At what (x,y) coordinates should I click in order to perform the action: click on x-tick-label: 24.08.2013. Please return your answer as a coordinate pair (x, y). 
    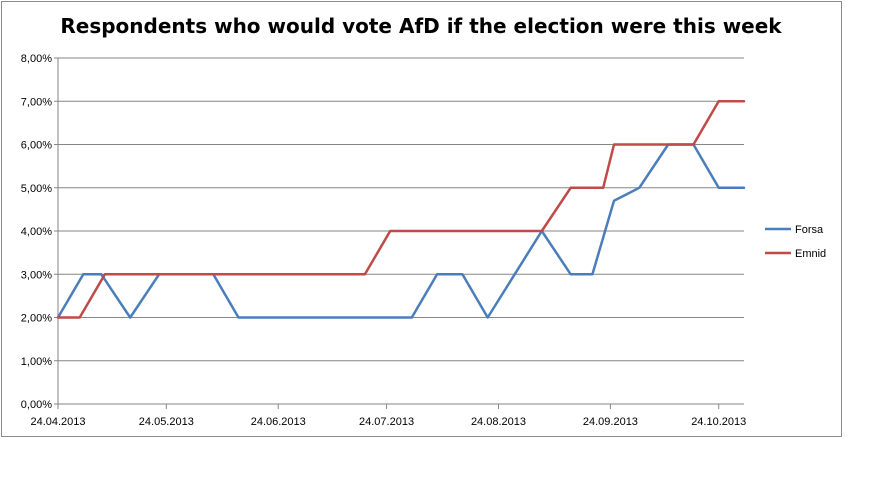
    Looking at the image, I should click on (498, 422).